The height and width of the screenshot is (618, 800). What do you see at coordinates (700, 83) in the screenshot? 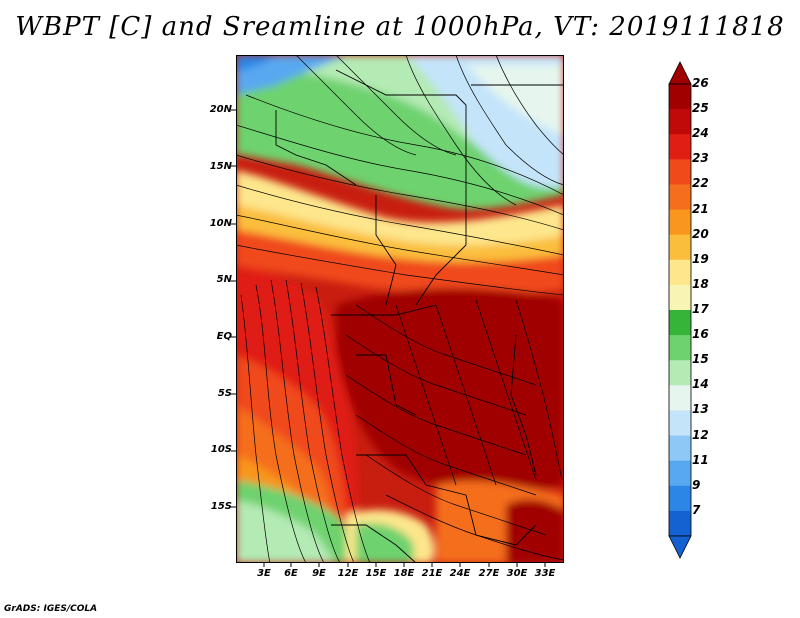
I see `colorbar-label: 26` at bounding box center [700, 83].